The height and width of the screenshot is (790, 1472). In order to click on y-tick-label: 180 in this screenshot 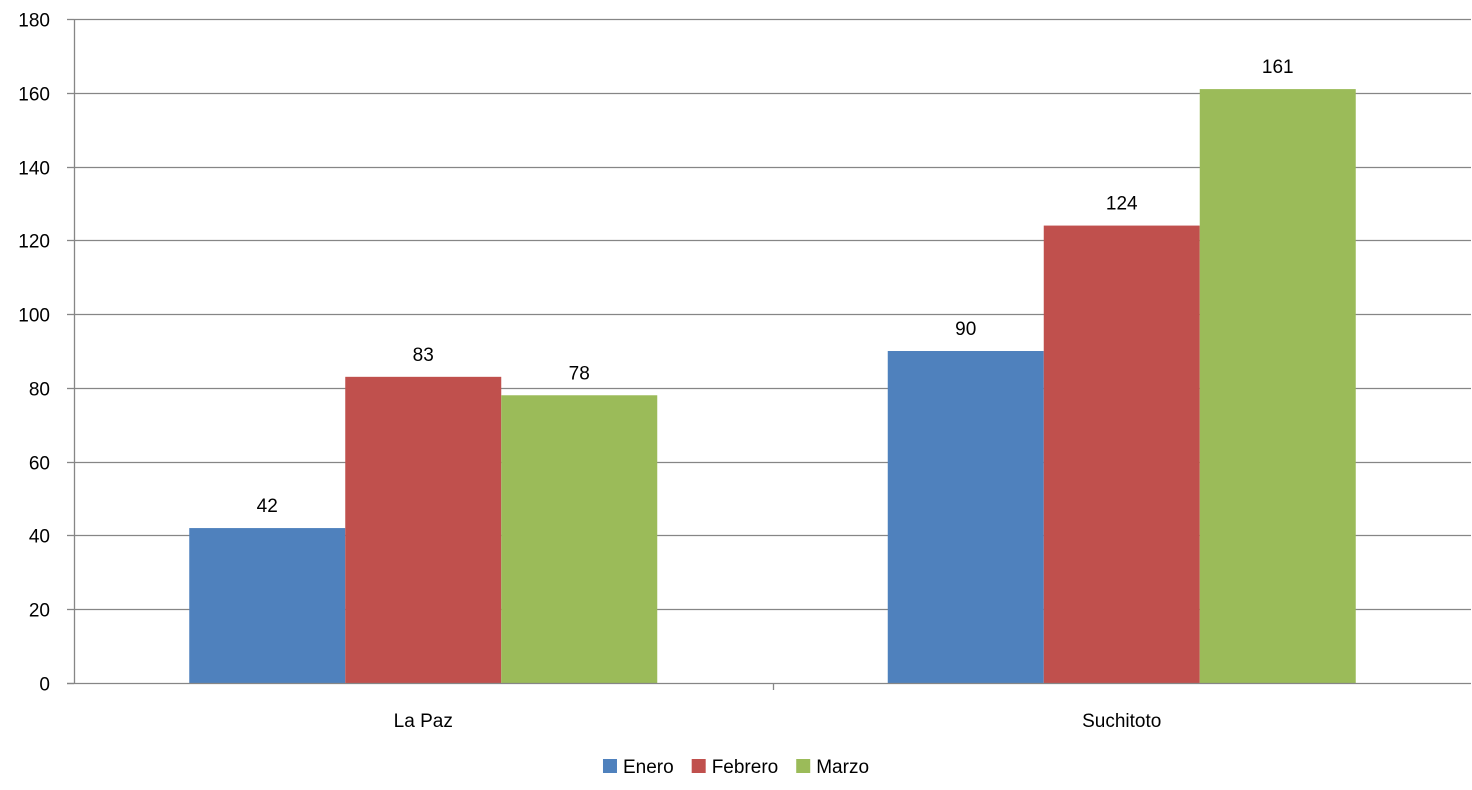, I will do `click(34, 21)`.